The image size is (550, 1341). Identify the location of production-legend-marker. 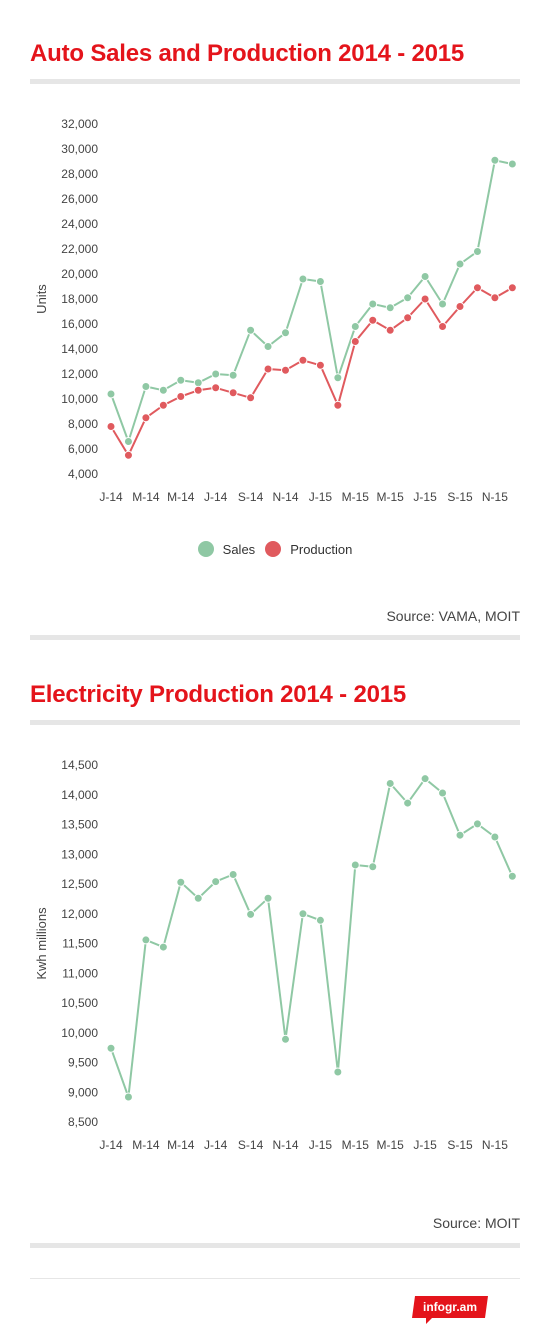
(273, 549).